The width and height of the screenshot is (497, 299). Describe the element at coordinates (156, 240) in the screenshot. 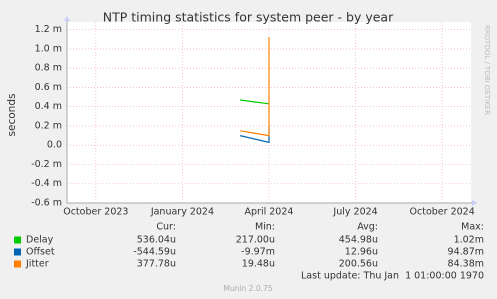

I see `legend-stat: 536.04u` at that location.